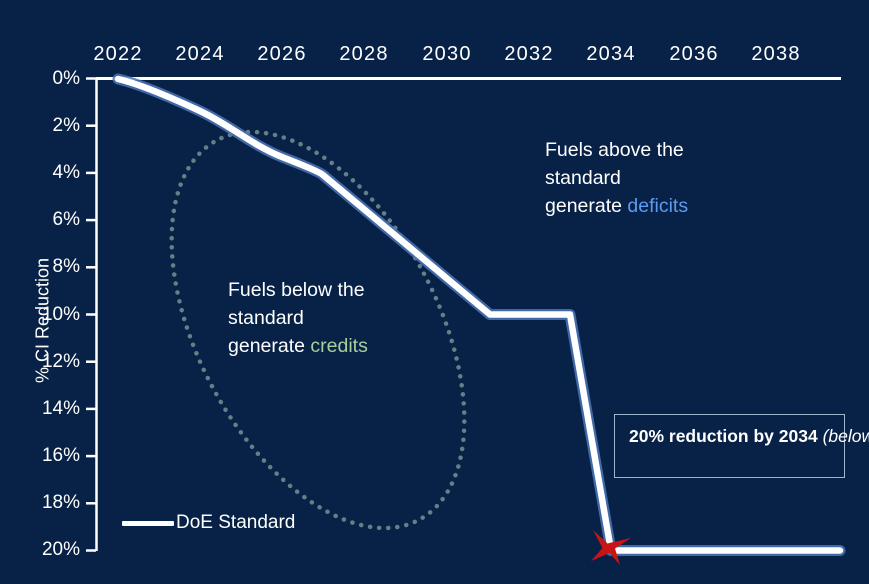 This screenshot has width=869, height=584. What do you see at coordinates (66, 125) in the screenshot?
I see `y-tick-label-2: 2%` at bounding box center [66, 125].